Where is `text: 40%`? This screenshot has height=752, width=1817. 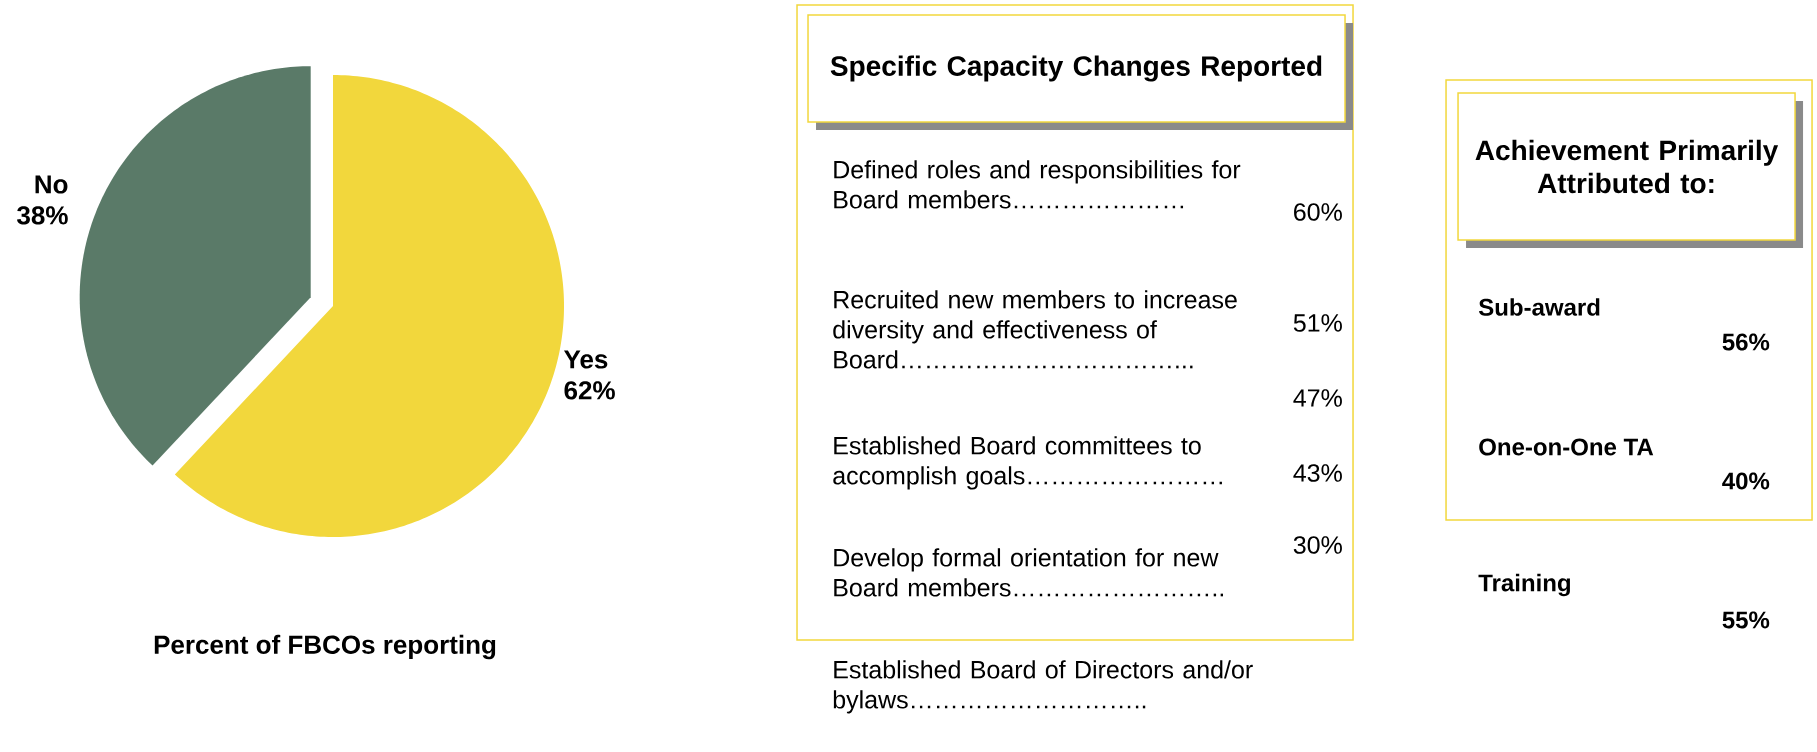 text: 40% is located at coordinates (1746, 481).